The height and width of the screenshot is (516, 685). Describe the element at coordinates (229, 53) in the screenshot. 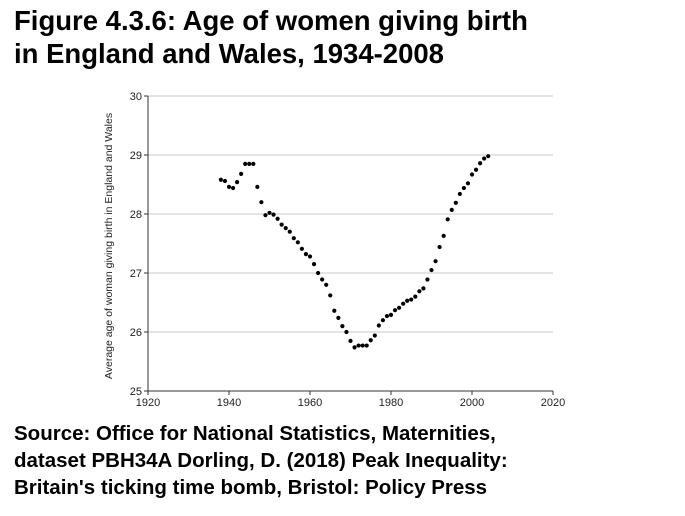

I see `title-line-2: in England and Wales, 1934-2008` at that location.